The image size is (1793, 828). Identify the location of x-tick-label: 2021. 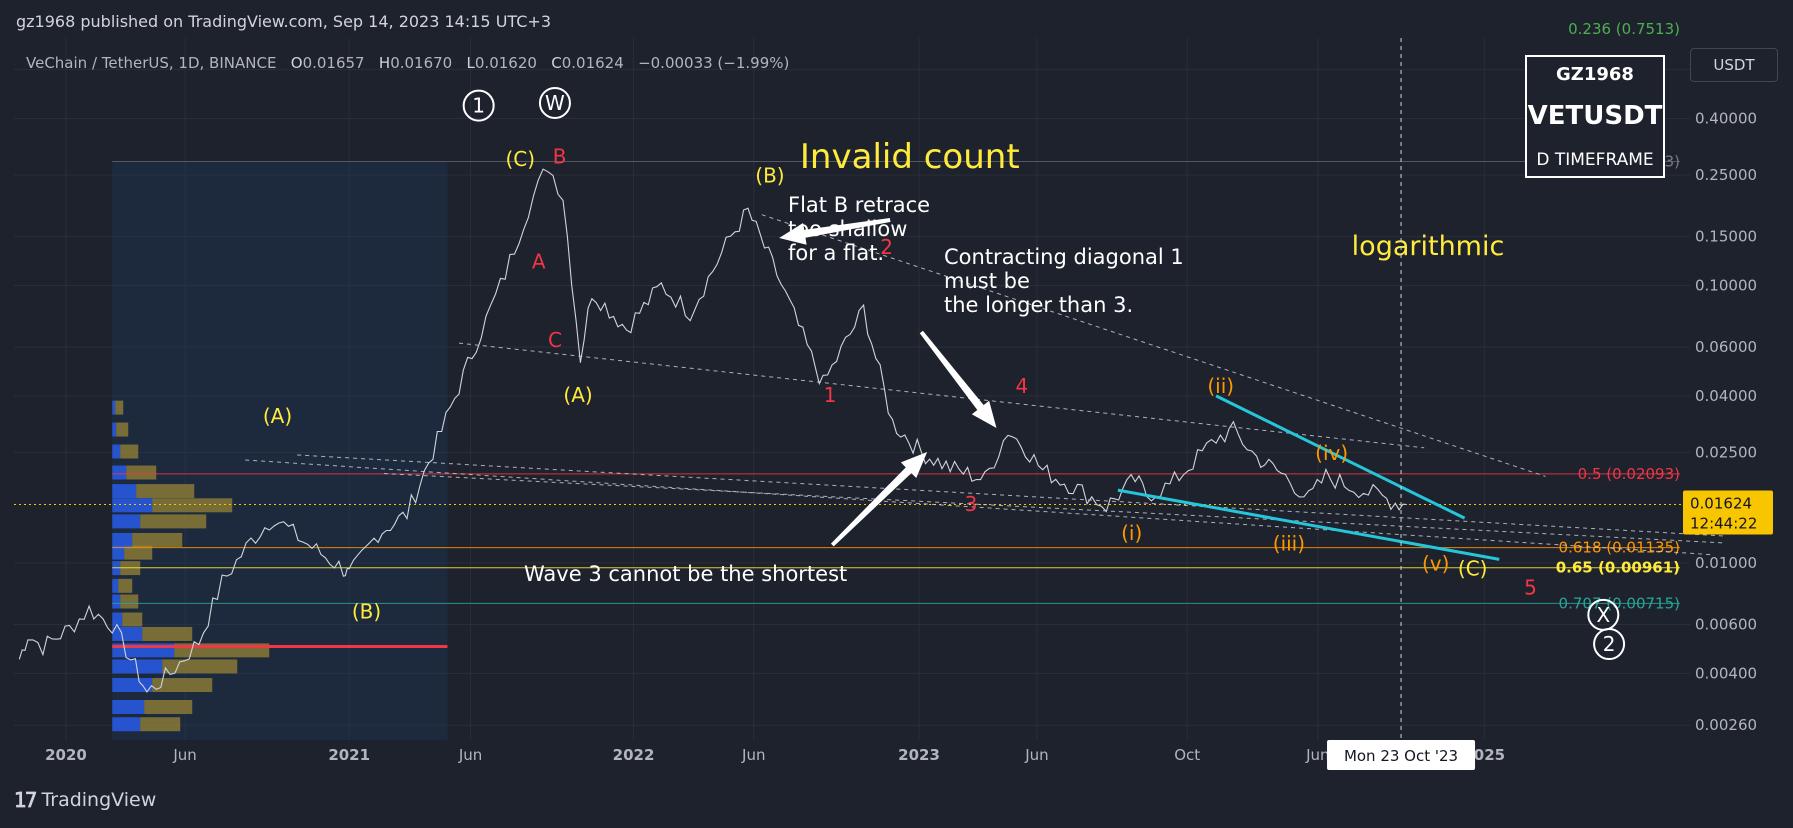
(349, 755).